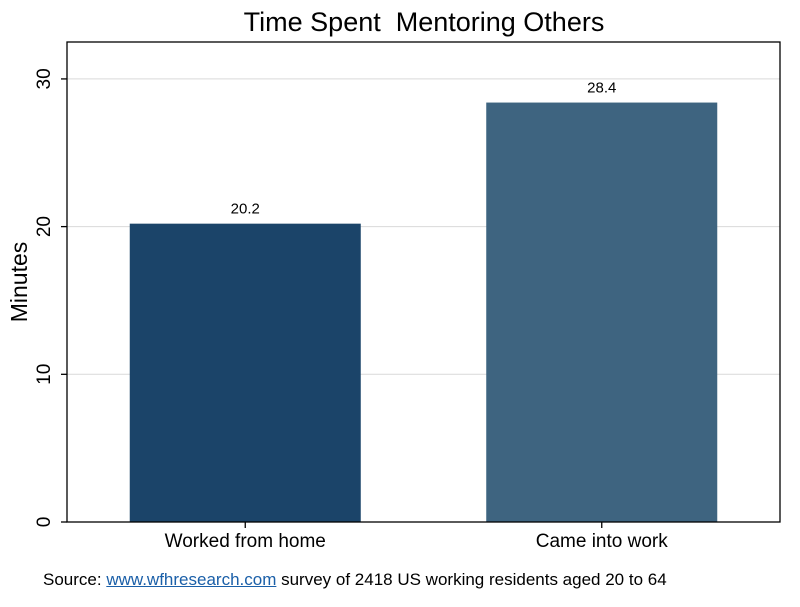  Describe the element at coordinates (44, 78) in the screenshot. I see `y-tick-label: 30` at that location.